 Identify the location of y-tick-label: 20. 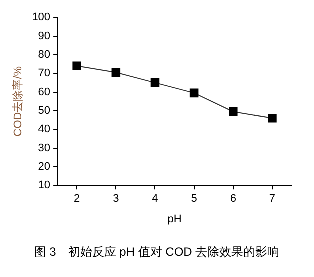
(44, 166).